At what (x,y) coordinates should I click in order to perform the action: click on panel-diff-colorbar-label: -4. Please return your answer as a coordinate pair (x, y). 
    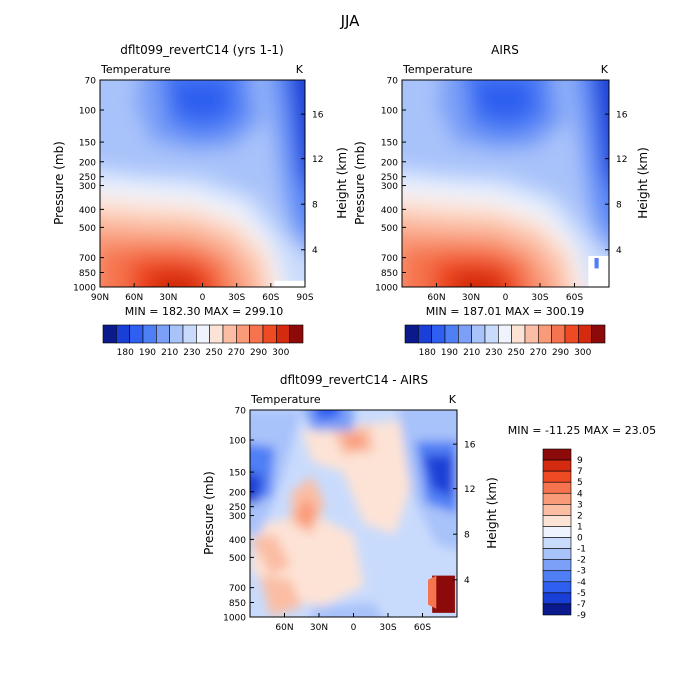
    Looking at the image, I should click on (581, 583).